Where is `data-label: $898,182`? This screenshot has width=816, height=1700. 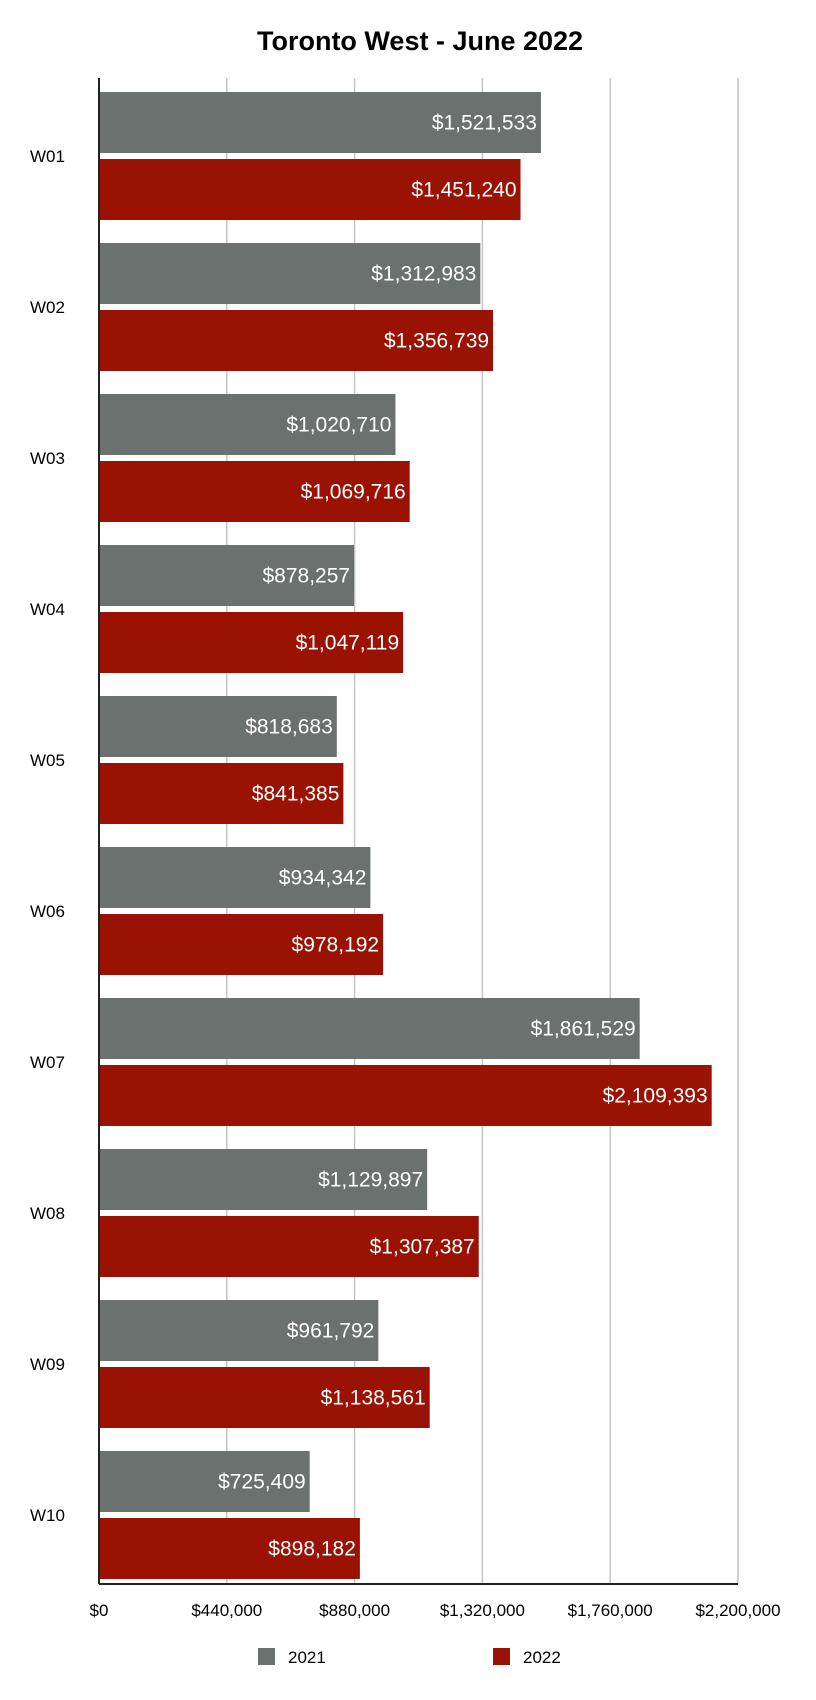
data-label: $898,182 is located at coordinates (312, 1549).